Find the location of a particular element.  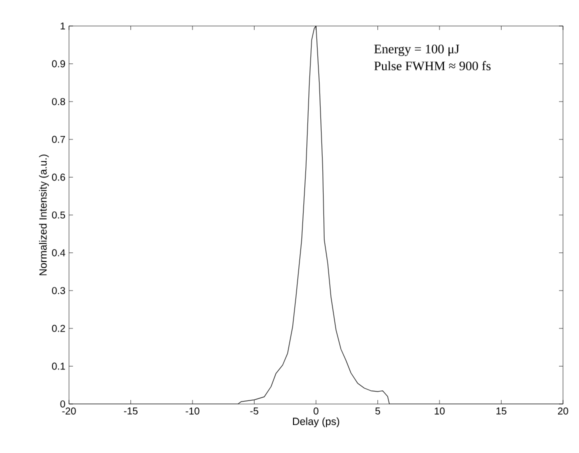

x-tick-label: 10 is located at coordinates (439, 411).